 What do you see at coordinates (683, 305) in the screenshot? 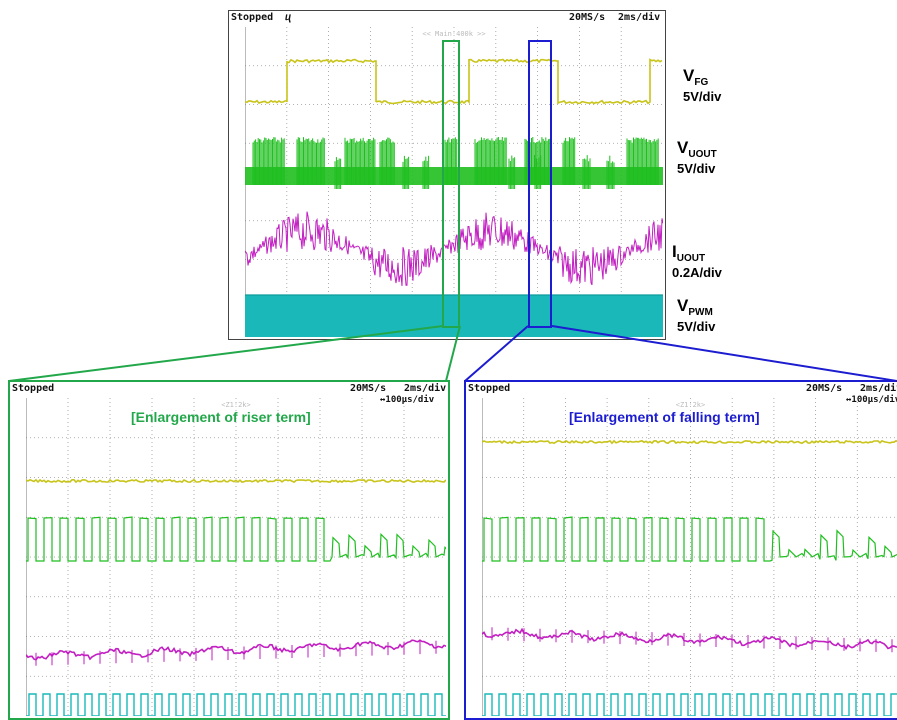
I see `label-vpwm-name: V` at bounding box center [683, 305].